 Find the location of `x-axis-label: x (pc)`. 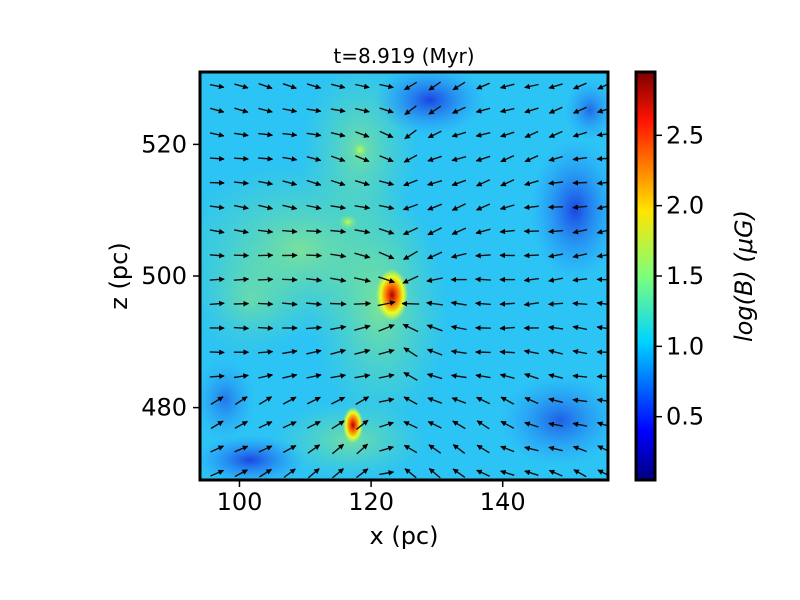

x-axis-label: x (pc) is located at coordinates (404, 536).